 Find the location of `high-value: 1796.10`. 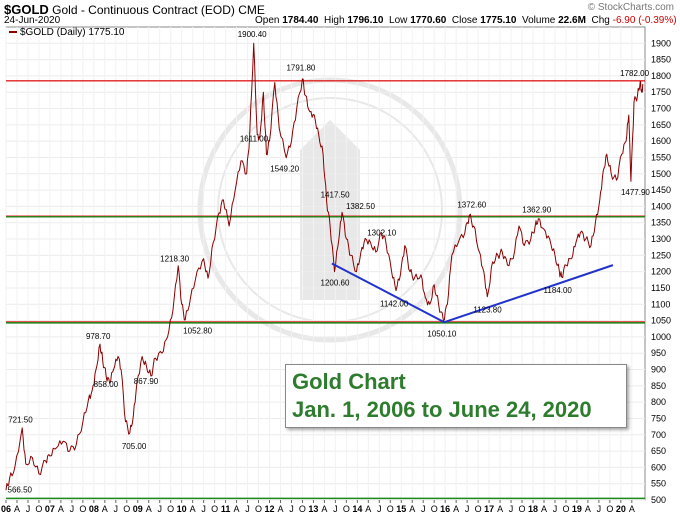

high-value: 1796.10 is located at coordinates (365, 20).